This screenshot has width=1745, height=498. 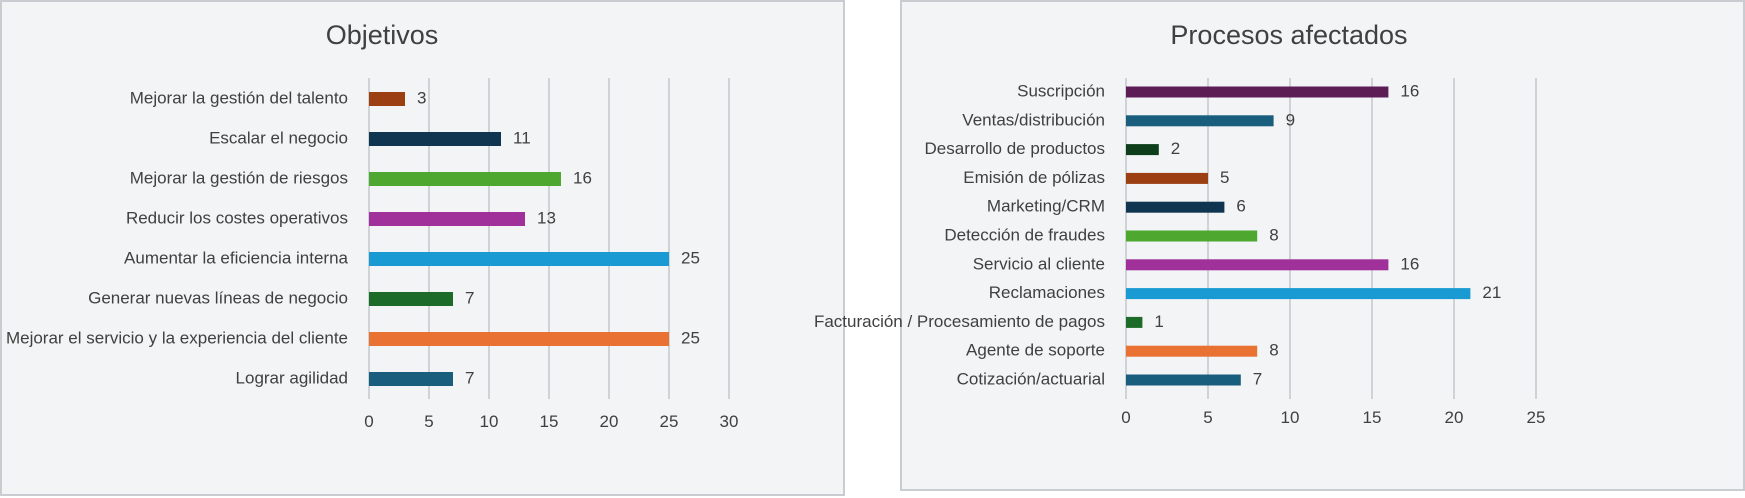 What do you see at coordinates (218, 297) in the screenshot?
I see `category-label: Generar nuevas líneas de negocio` at bounding box center [218, 297].